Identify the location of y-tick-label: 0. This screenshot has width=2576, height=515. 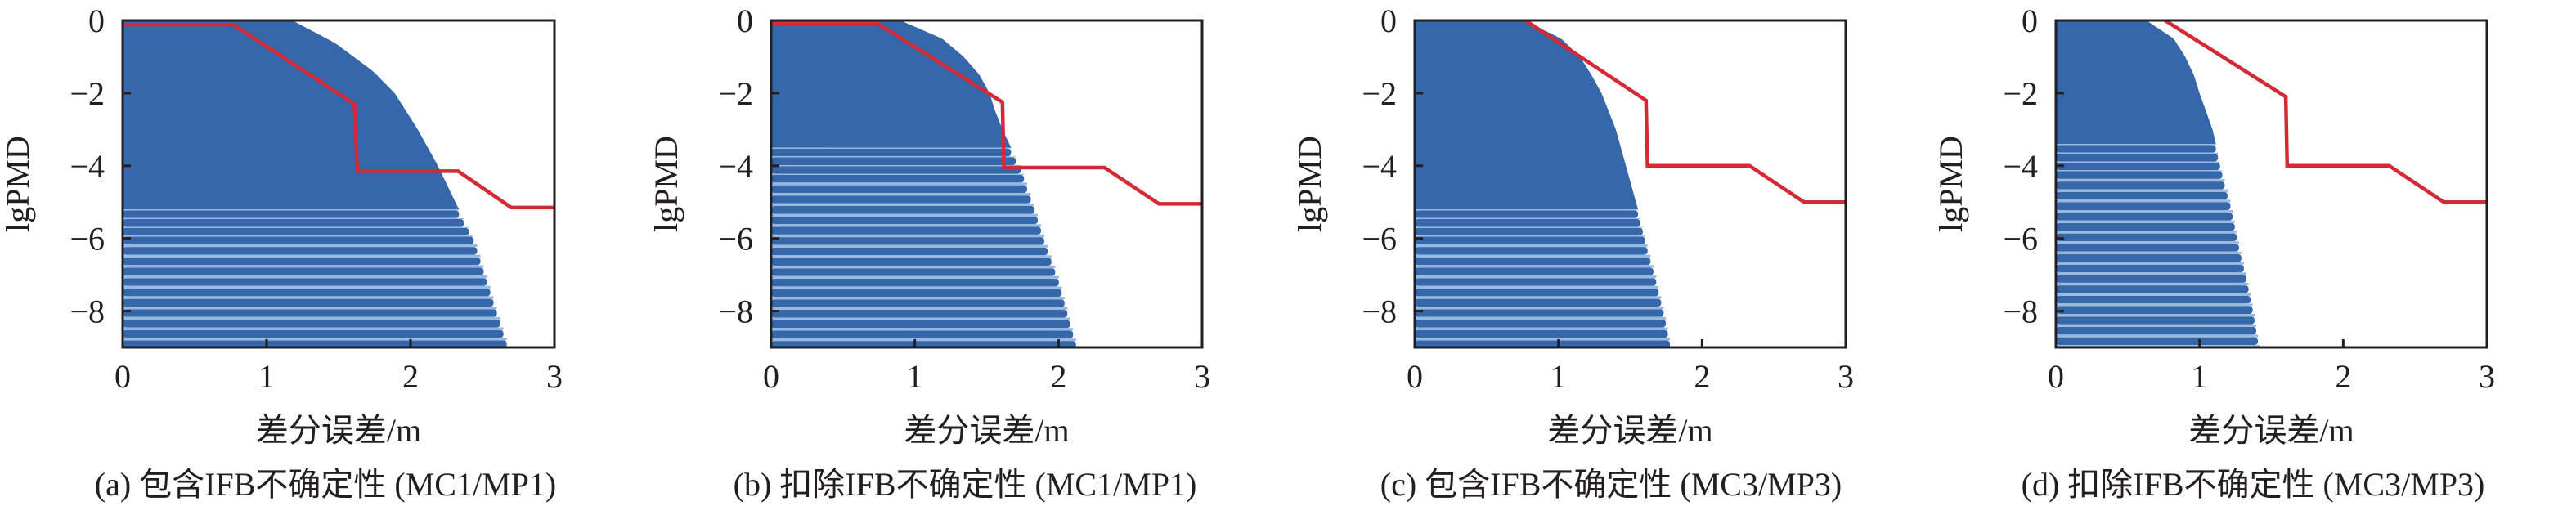
(745, 20).